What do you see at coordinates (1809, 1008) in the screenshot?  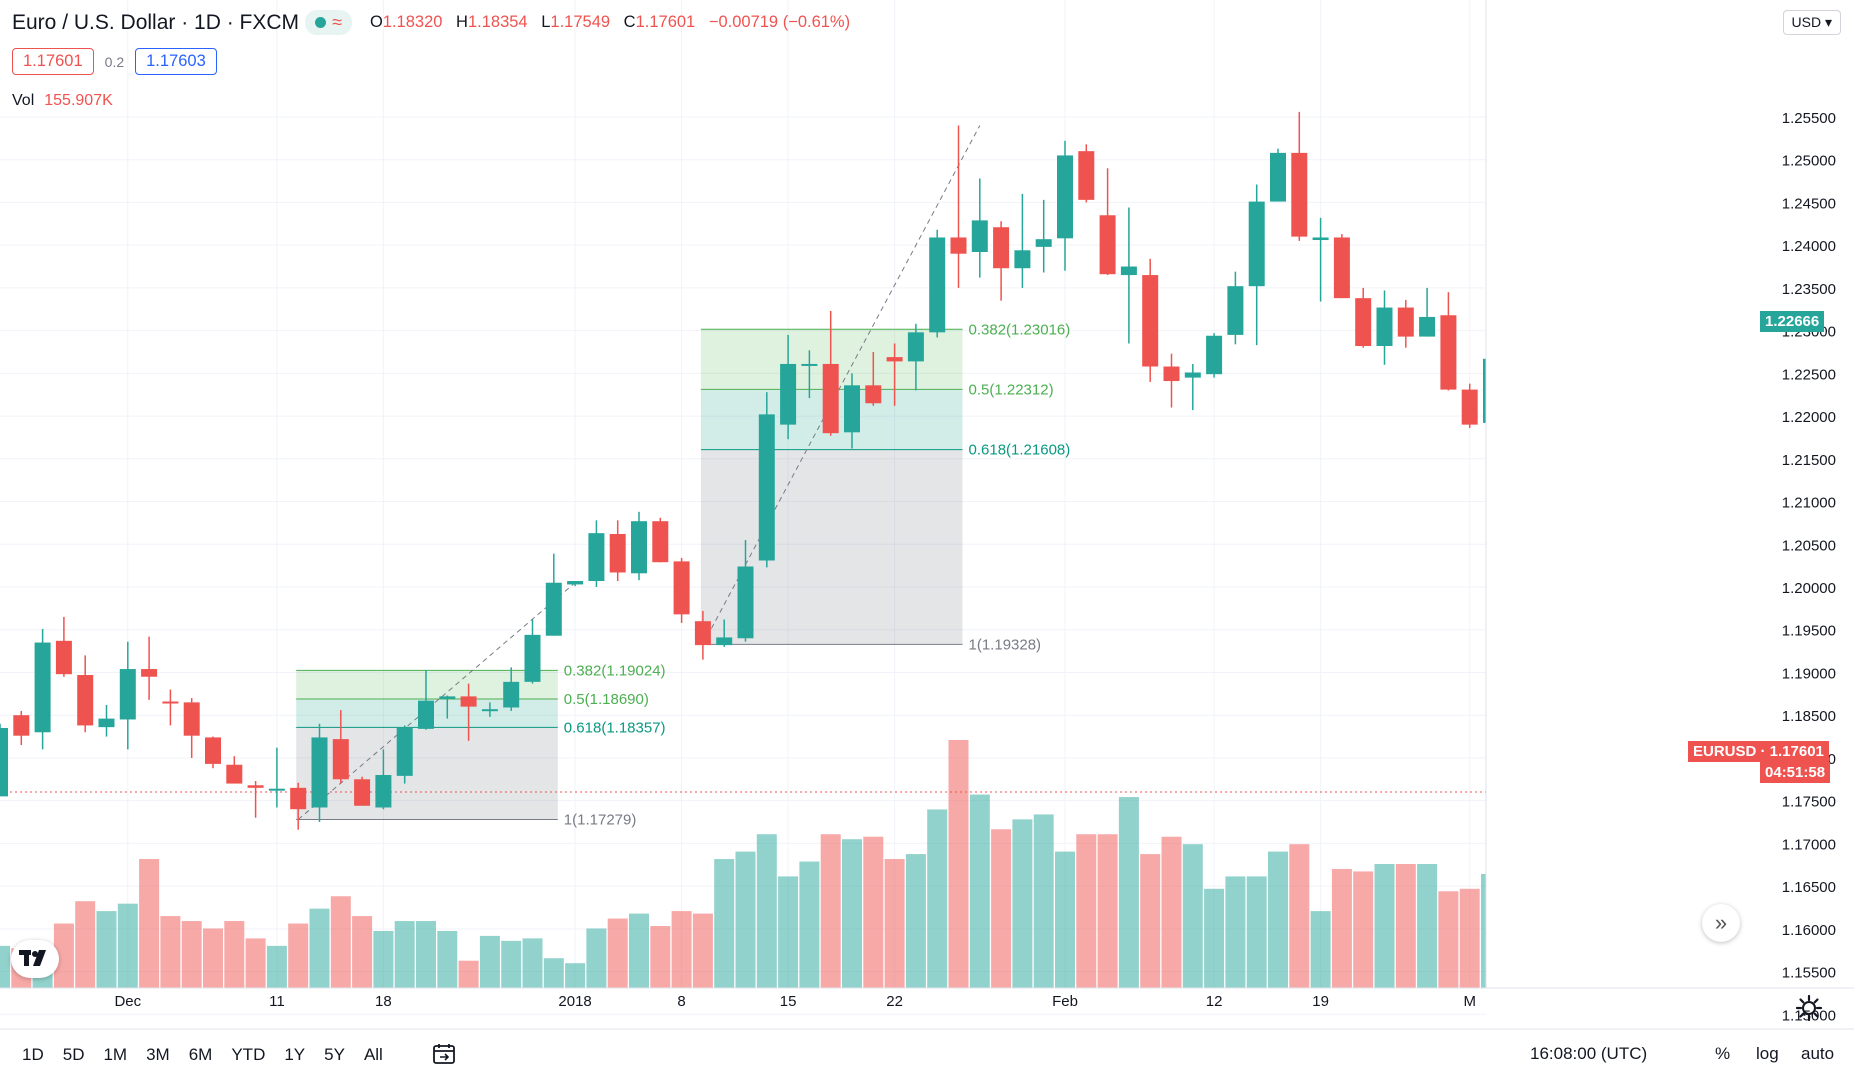 I see `settings-gear-icon` at bounding box center [1809, 1008].